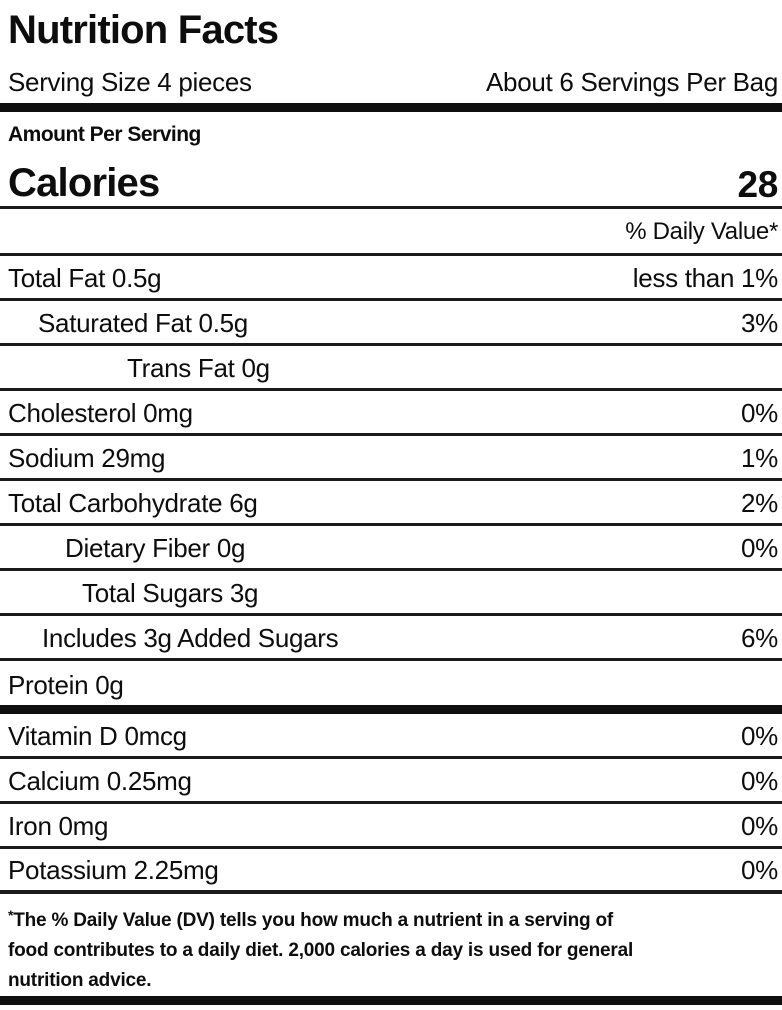 The height and width of the screenshot is (1010, 782). Describe the element at coordinates (391, 548) in the screenshot. I see `nutrient-row: Dietary Fiber 0g 0%` at that location.